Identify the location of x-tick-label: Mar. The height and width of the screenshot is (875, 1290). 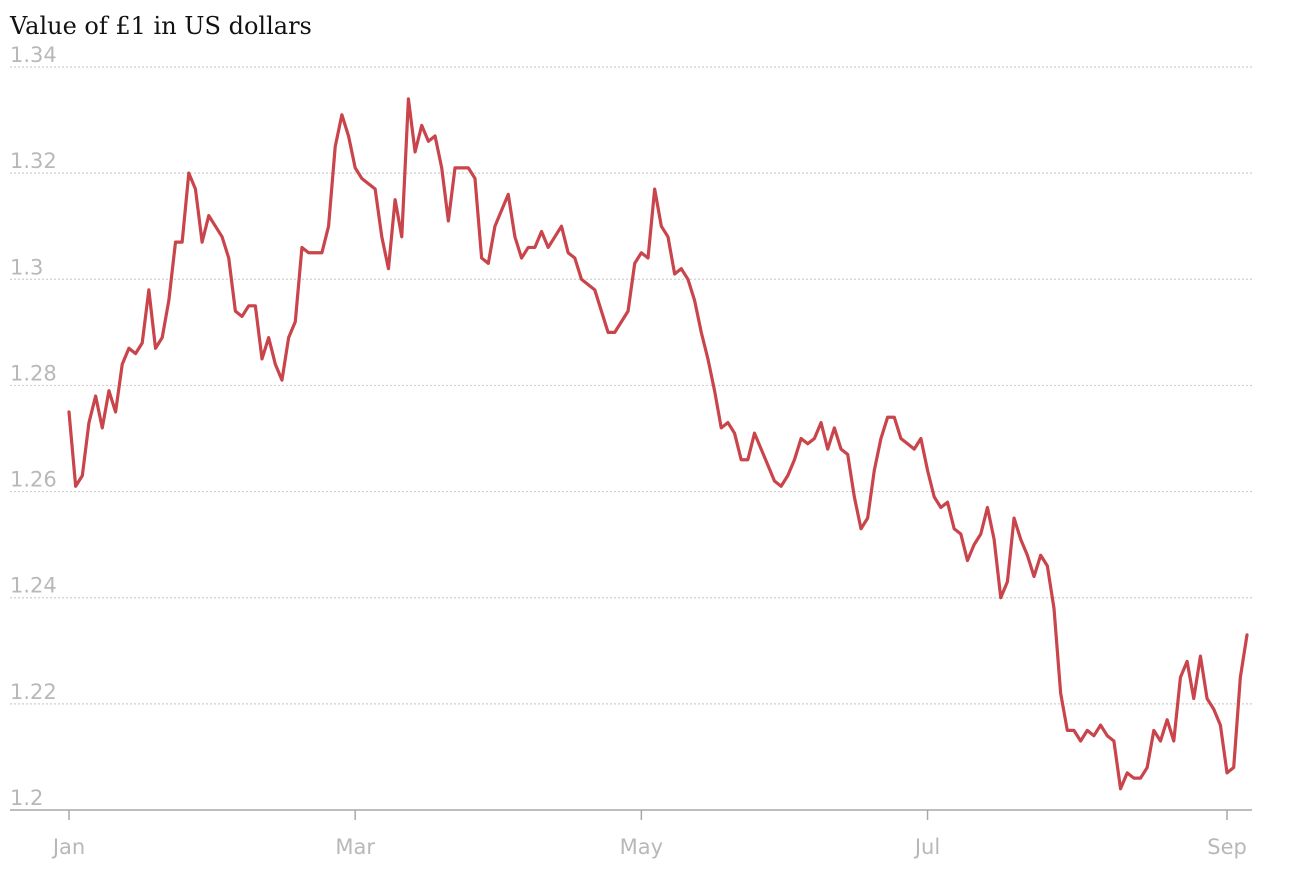
(355, 847).